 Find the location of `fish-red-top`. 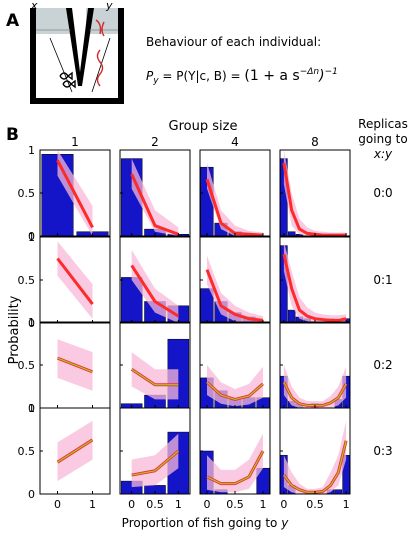

fish-red-top is located at coordinates (100, 28).